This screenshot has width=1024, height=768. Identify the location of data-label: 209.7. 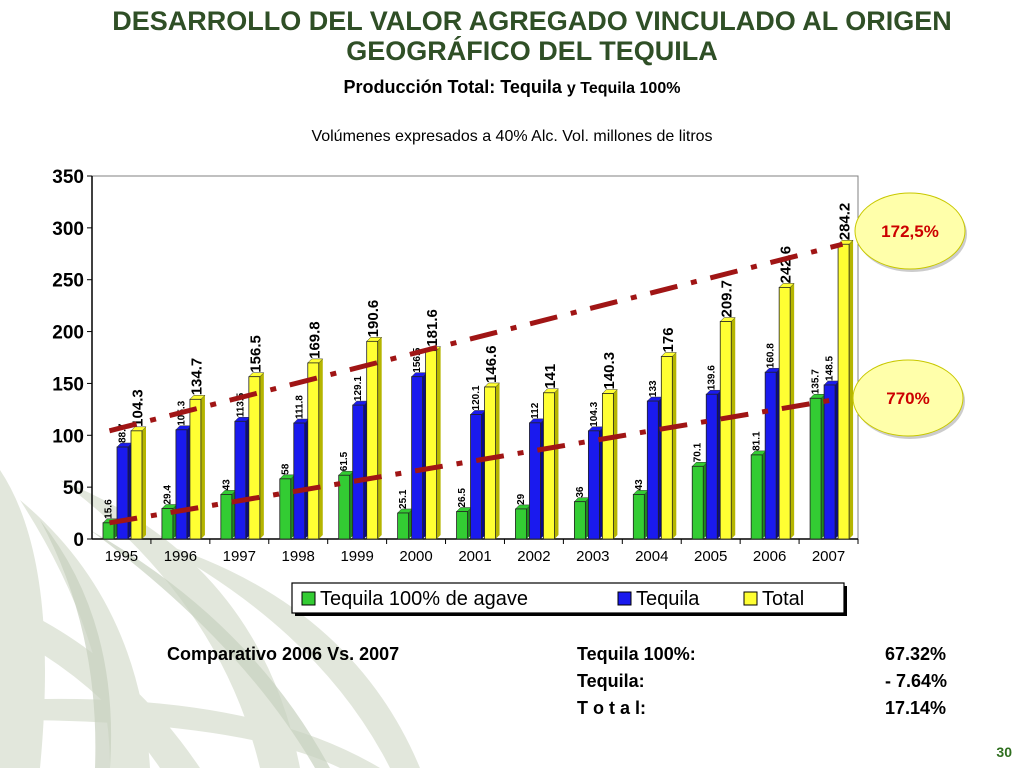
(727, 299).